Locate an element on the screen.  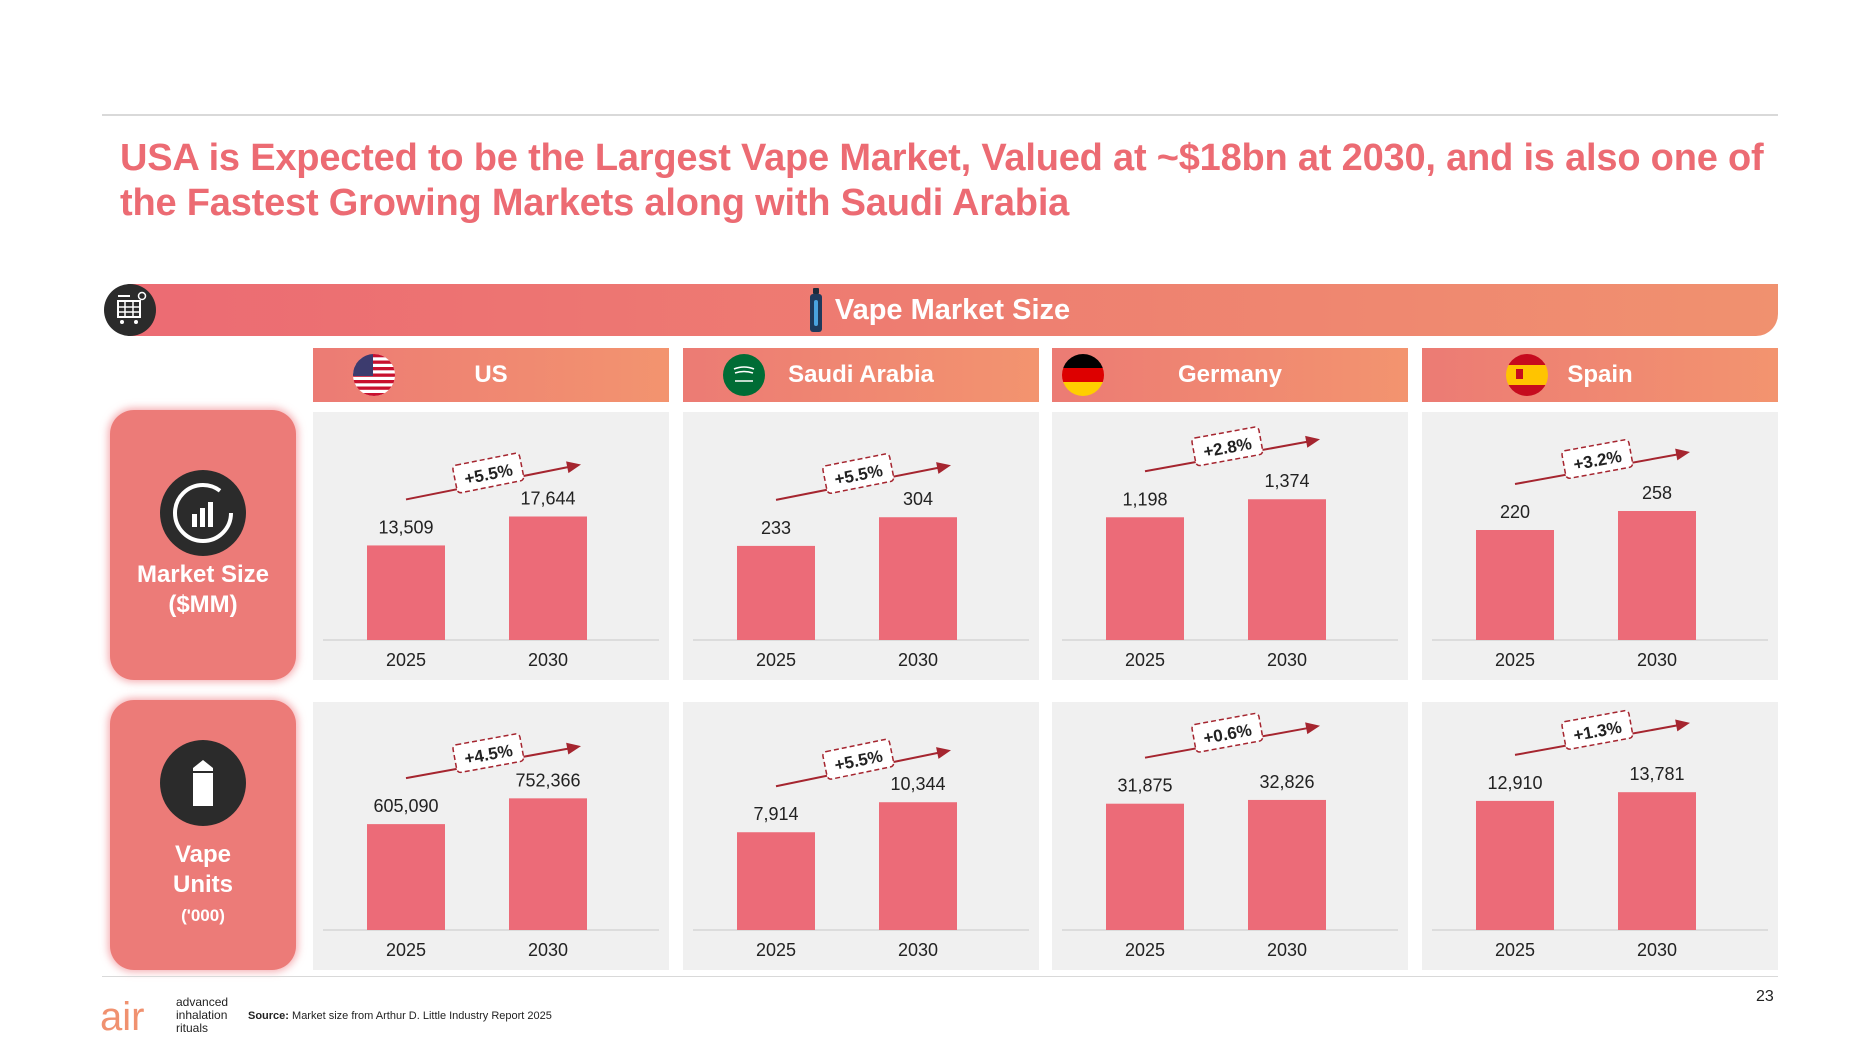
page-number: 23 is located at coordinates (1765, 996).